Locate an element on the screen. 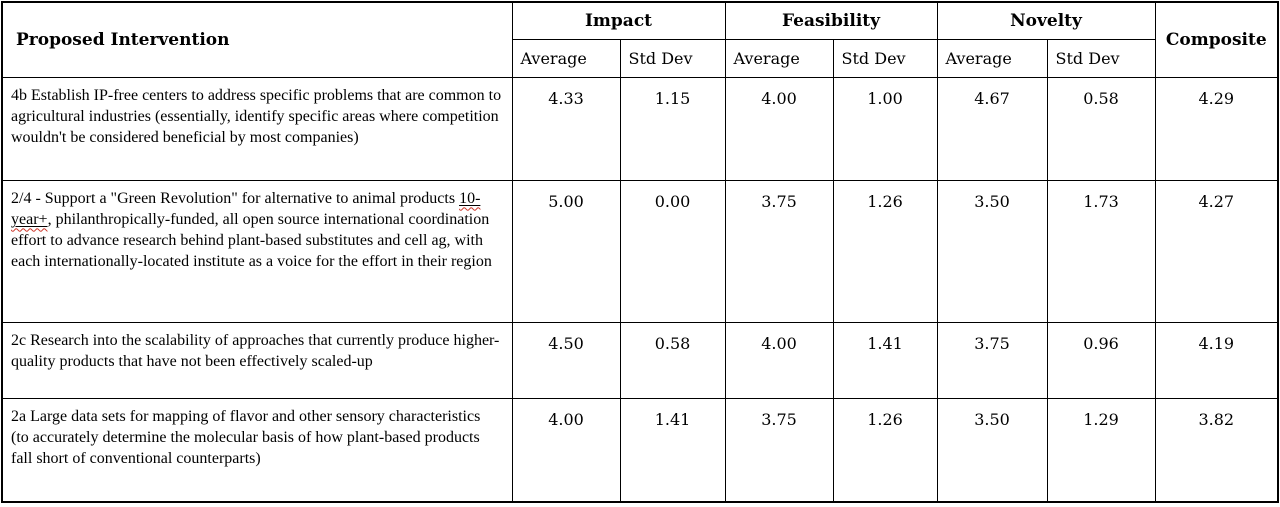 Image resolution: width=1280 pixels, height=507 pixels. novelty-stddev-cell: 0.96 is located at coordinates (1101, 360).